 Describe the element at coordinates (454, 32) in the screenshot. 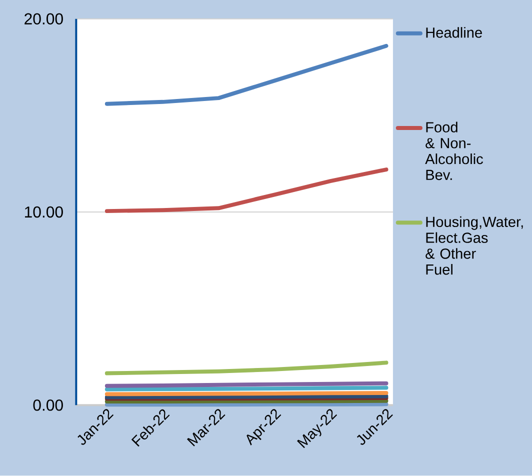

I see `legend-label: Headline` at that location.